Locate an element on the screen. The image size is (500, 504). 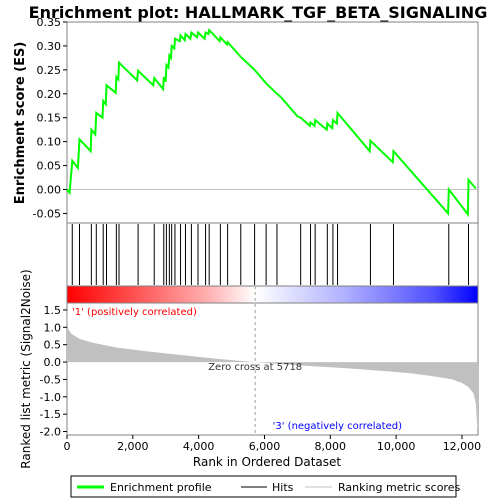
es-y-tick-label: 0.00 is located at coordinates (49, 190).